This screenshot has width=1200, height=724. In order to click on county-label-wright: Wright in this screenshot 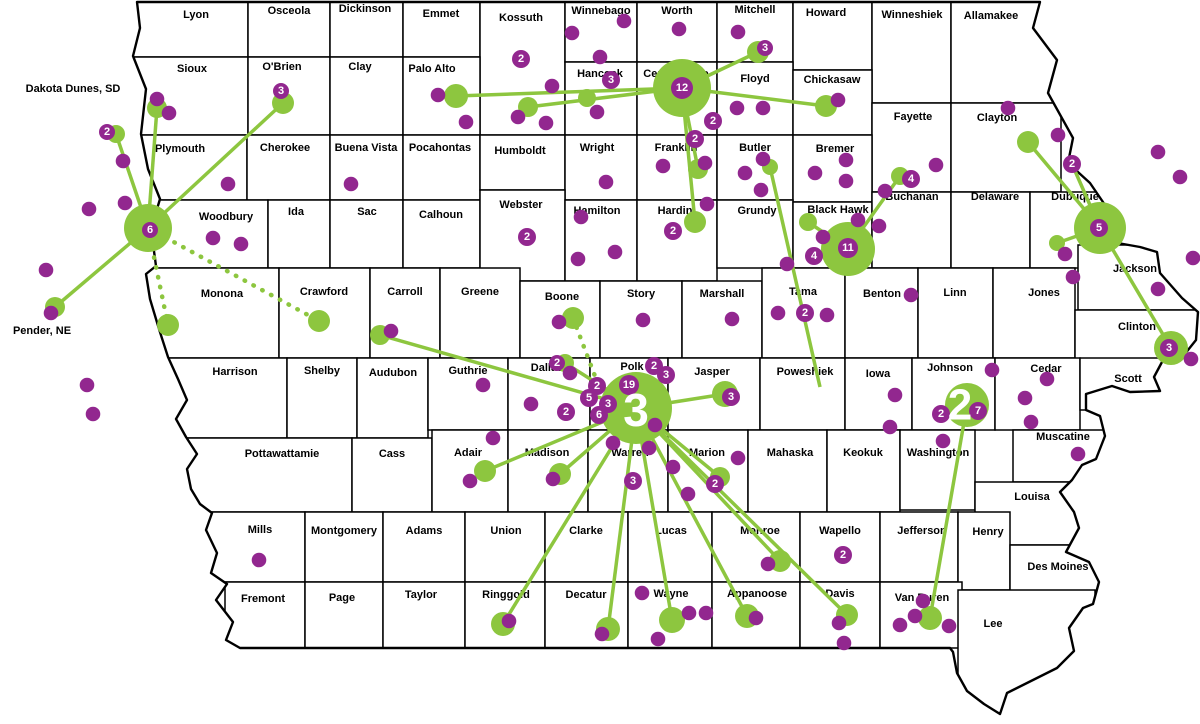, I will do `click(597, 148)`.